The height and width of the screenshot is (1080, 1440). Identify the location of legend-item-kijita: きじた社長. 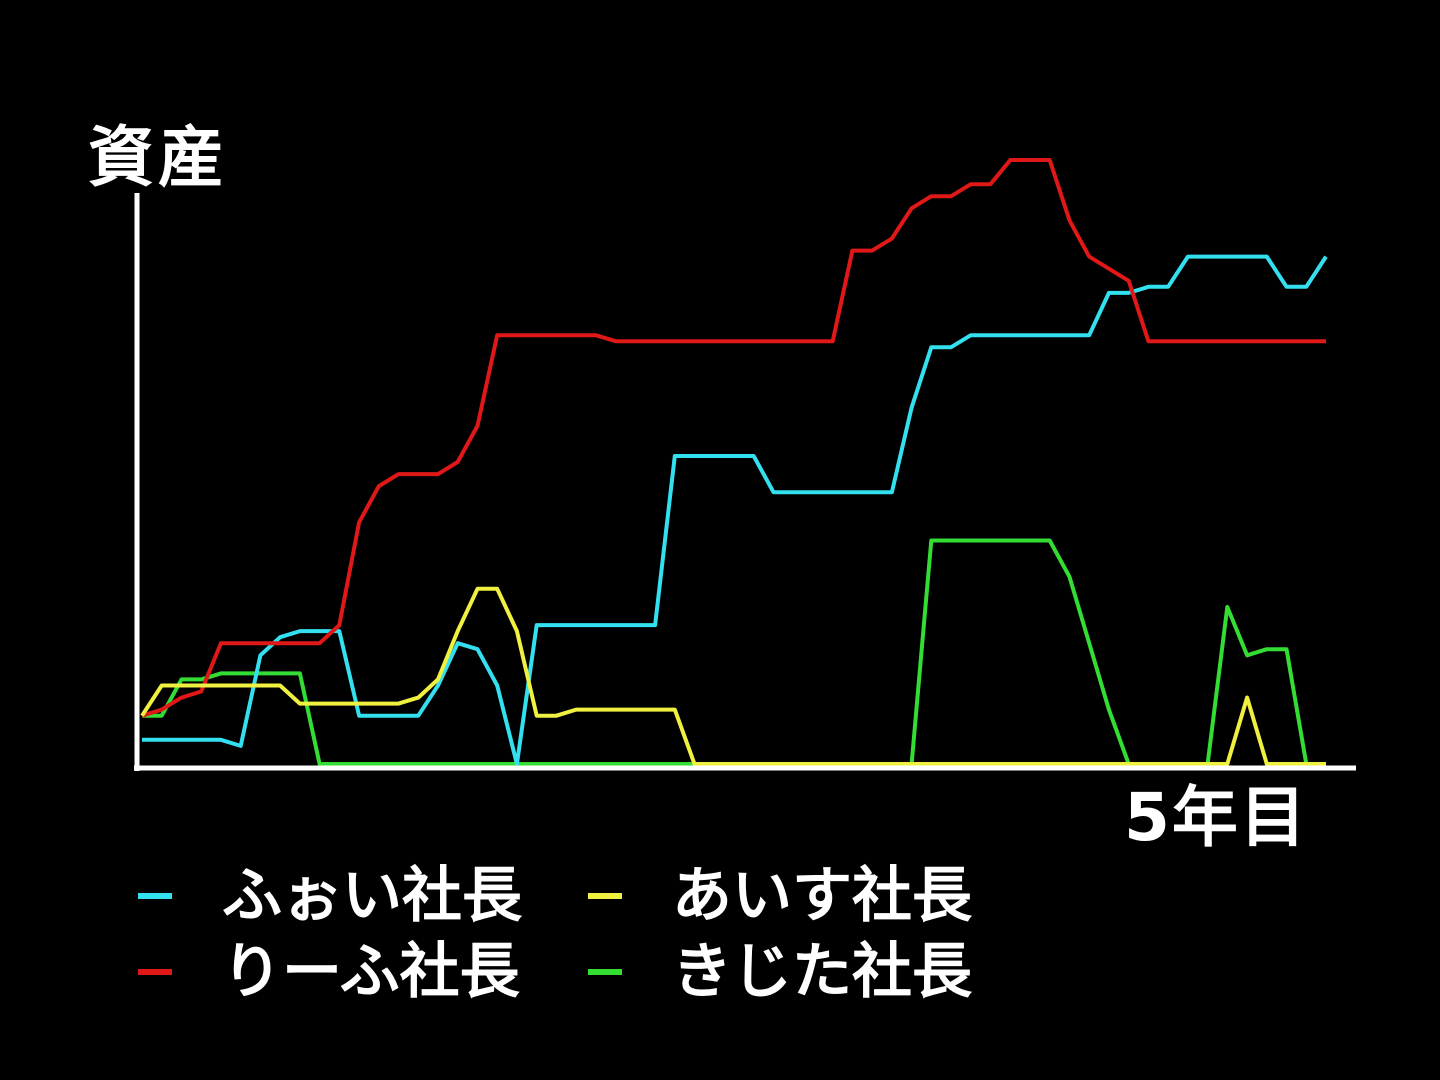
(813, 972).